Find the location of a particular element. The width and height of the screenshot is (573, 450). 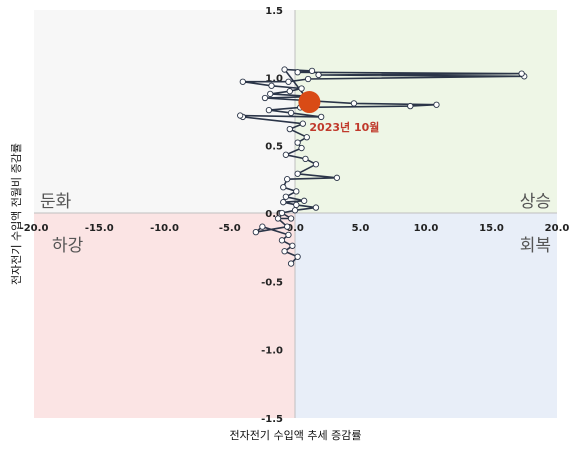

y-axis-title: 전자전기 수입액 전월비 증감률 is located at coordinates (16, 214).